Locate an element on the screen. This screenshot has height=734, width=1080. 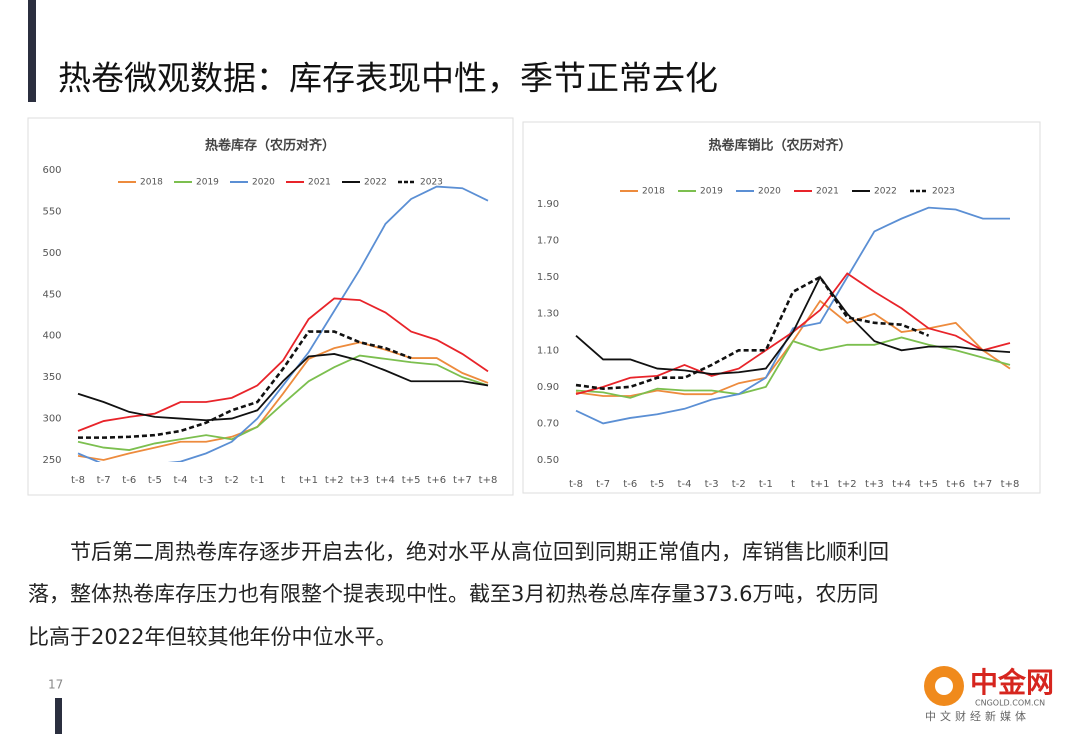
y-tick-label: 550 is located at coordinates (51, 211).